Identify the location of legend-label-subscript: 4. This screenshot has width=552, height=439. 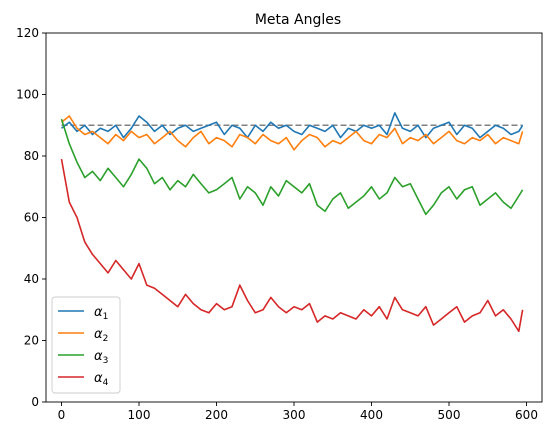
(106, 383).